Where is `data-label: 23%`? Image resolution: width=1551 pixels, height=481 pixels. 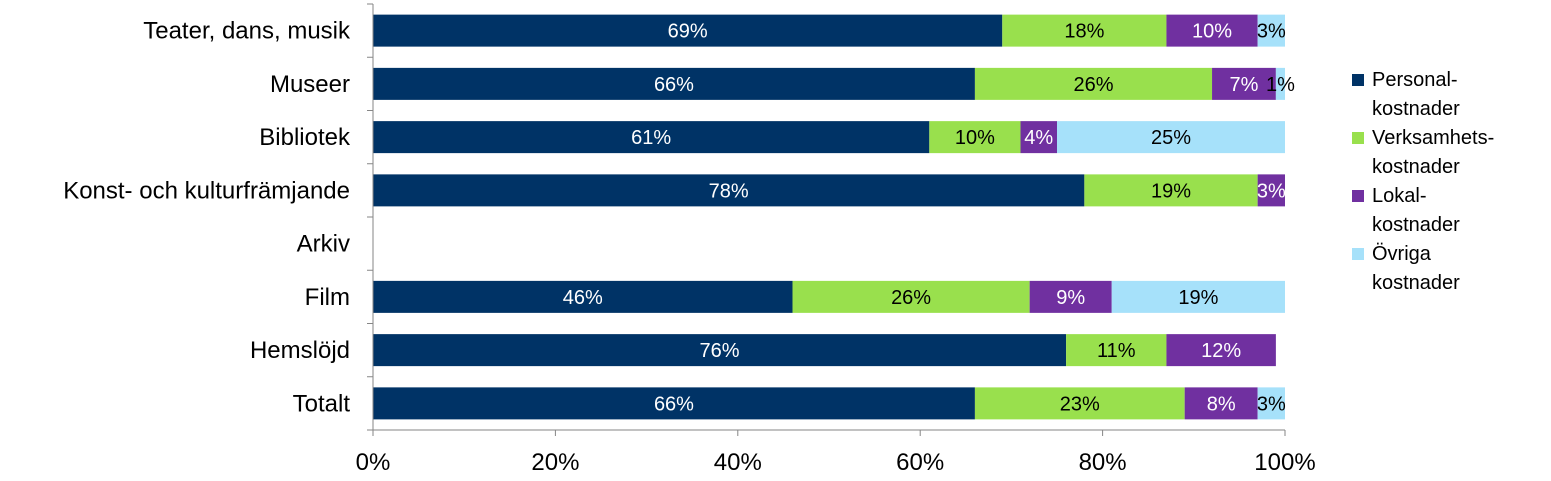 data-label: 23% is located at coordinates (1080, 404).